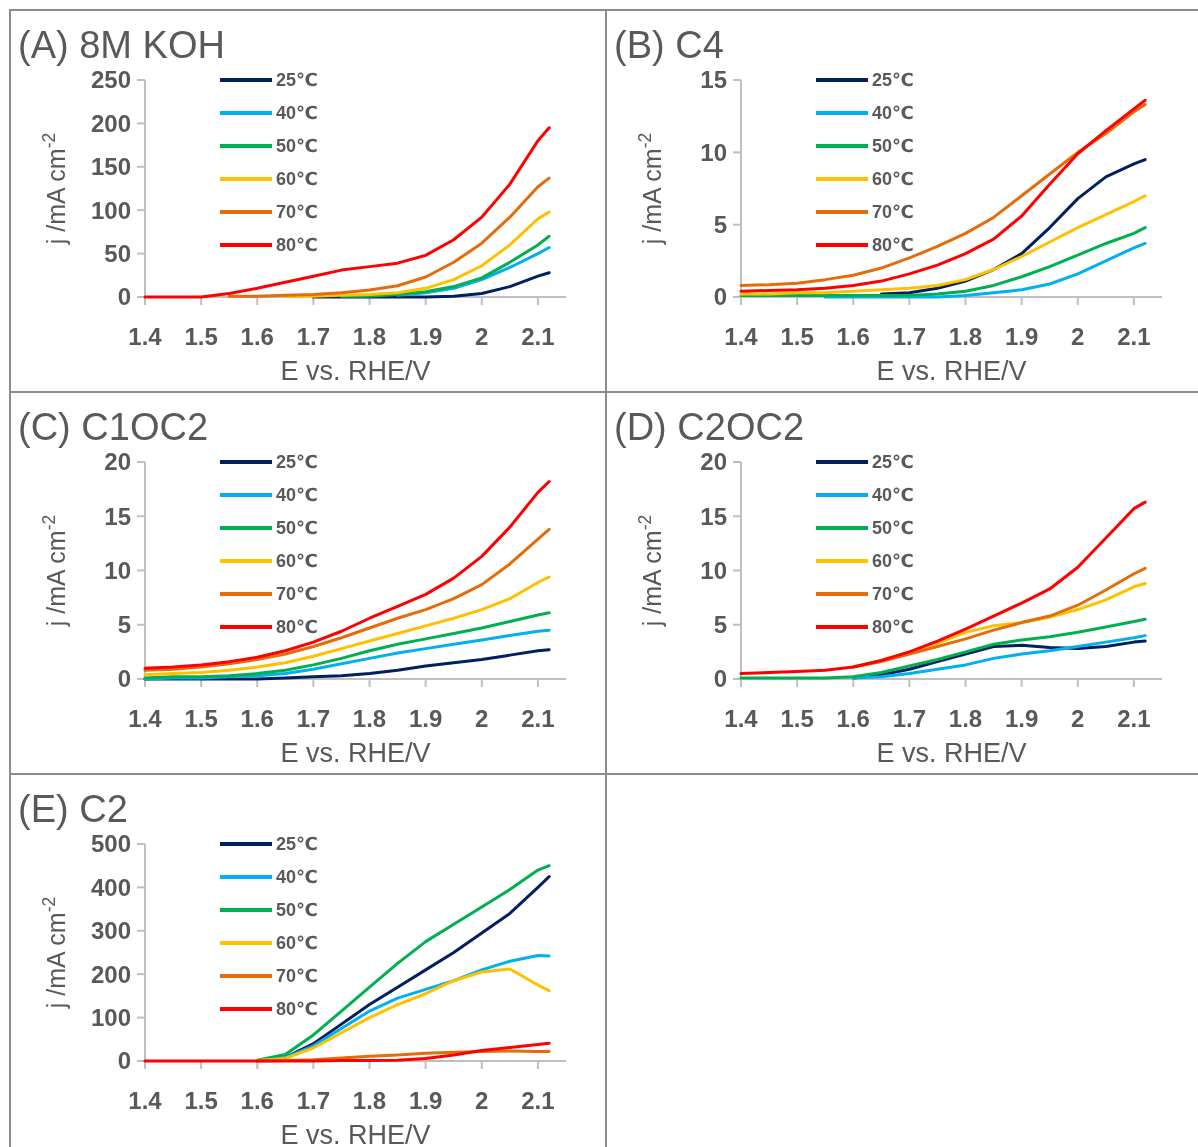 This screenshot has height=1147, width=1198. What do you see at coordinates (110, 80) in the screenshot?
I see `y-tick-label: 250` at bounding box center [110, 80].